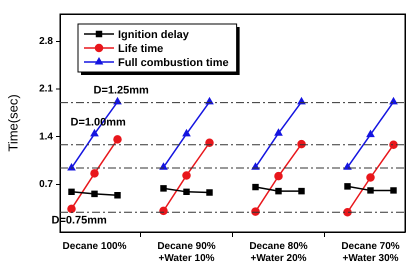 The height and width of the screenshot is (267, 420). What do you see at coordinates (12, 123) in the screenshot?
I see `y-axis-title: Time(sec)` at bounding box center [12, 123].